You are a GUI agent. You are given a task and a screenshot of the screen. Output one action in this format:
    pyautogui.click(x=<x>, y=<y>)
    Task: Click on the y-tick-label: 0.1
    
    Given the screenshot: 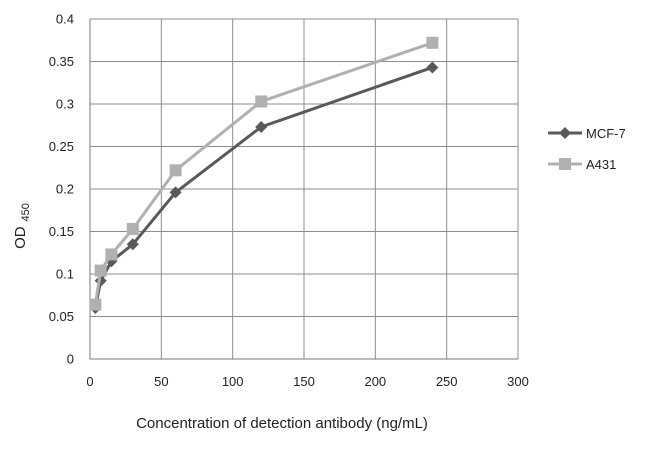 What is the action you would take?
    pyautogui.click(x=65, y=274)
    